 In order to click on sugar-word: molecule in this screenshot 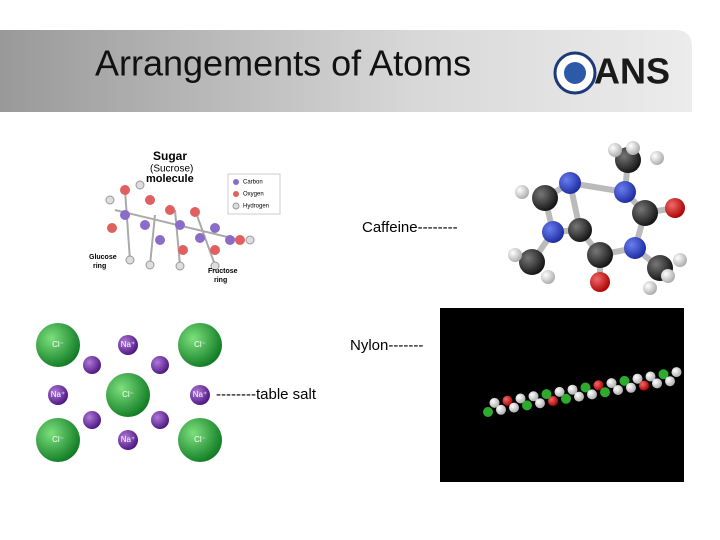, I will do `click(170, 179)`.